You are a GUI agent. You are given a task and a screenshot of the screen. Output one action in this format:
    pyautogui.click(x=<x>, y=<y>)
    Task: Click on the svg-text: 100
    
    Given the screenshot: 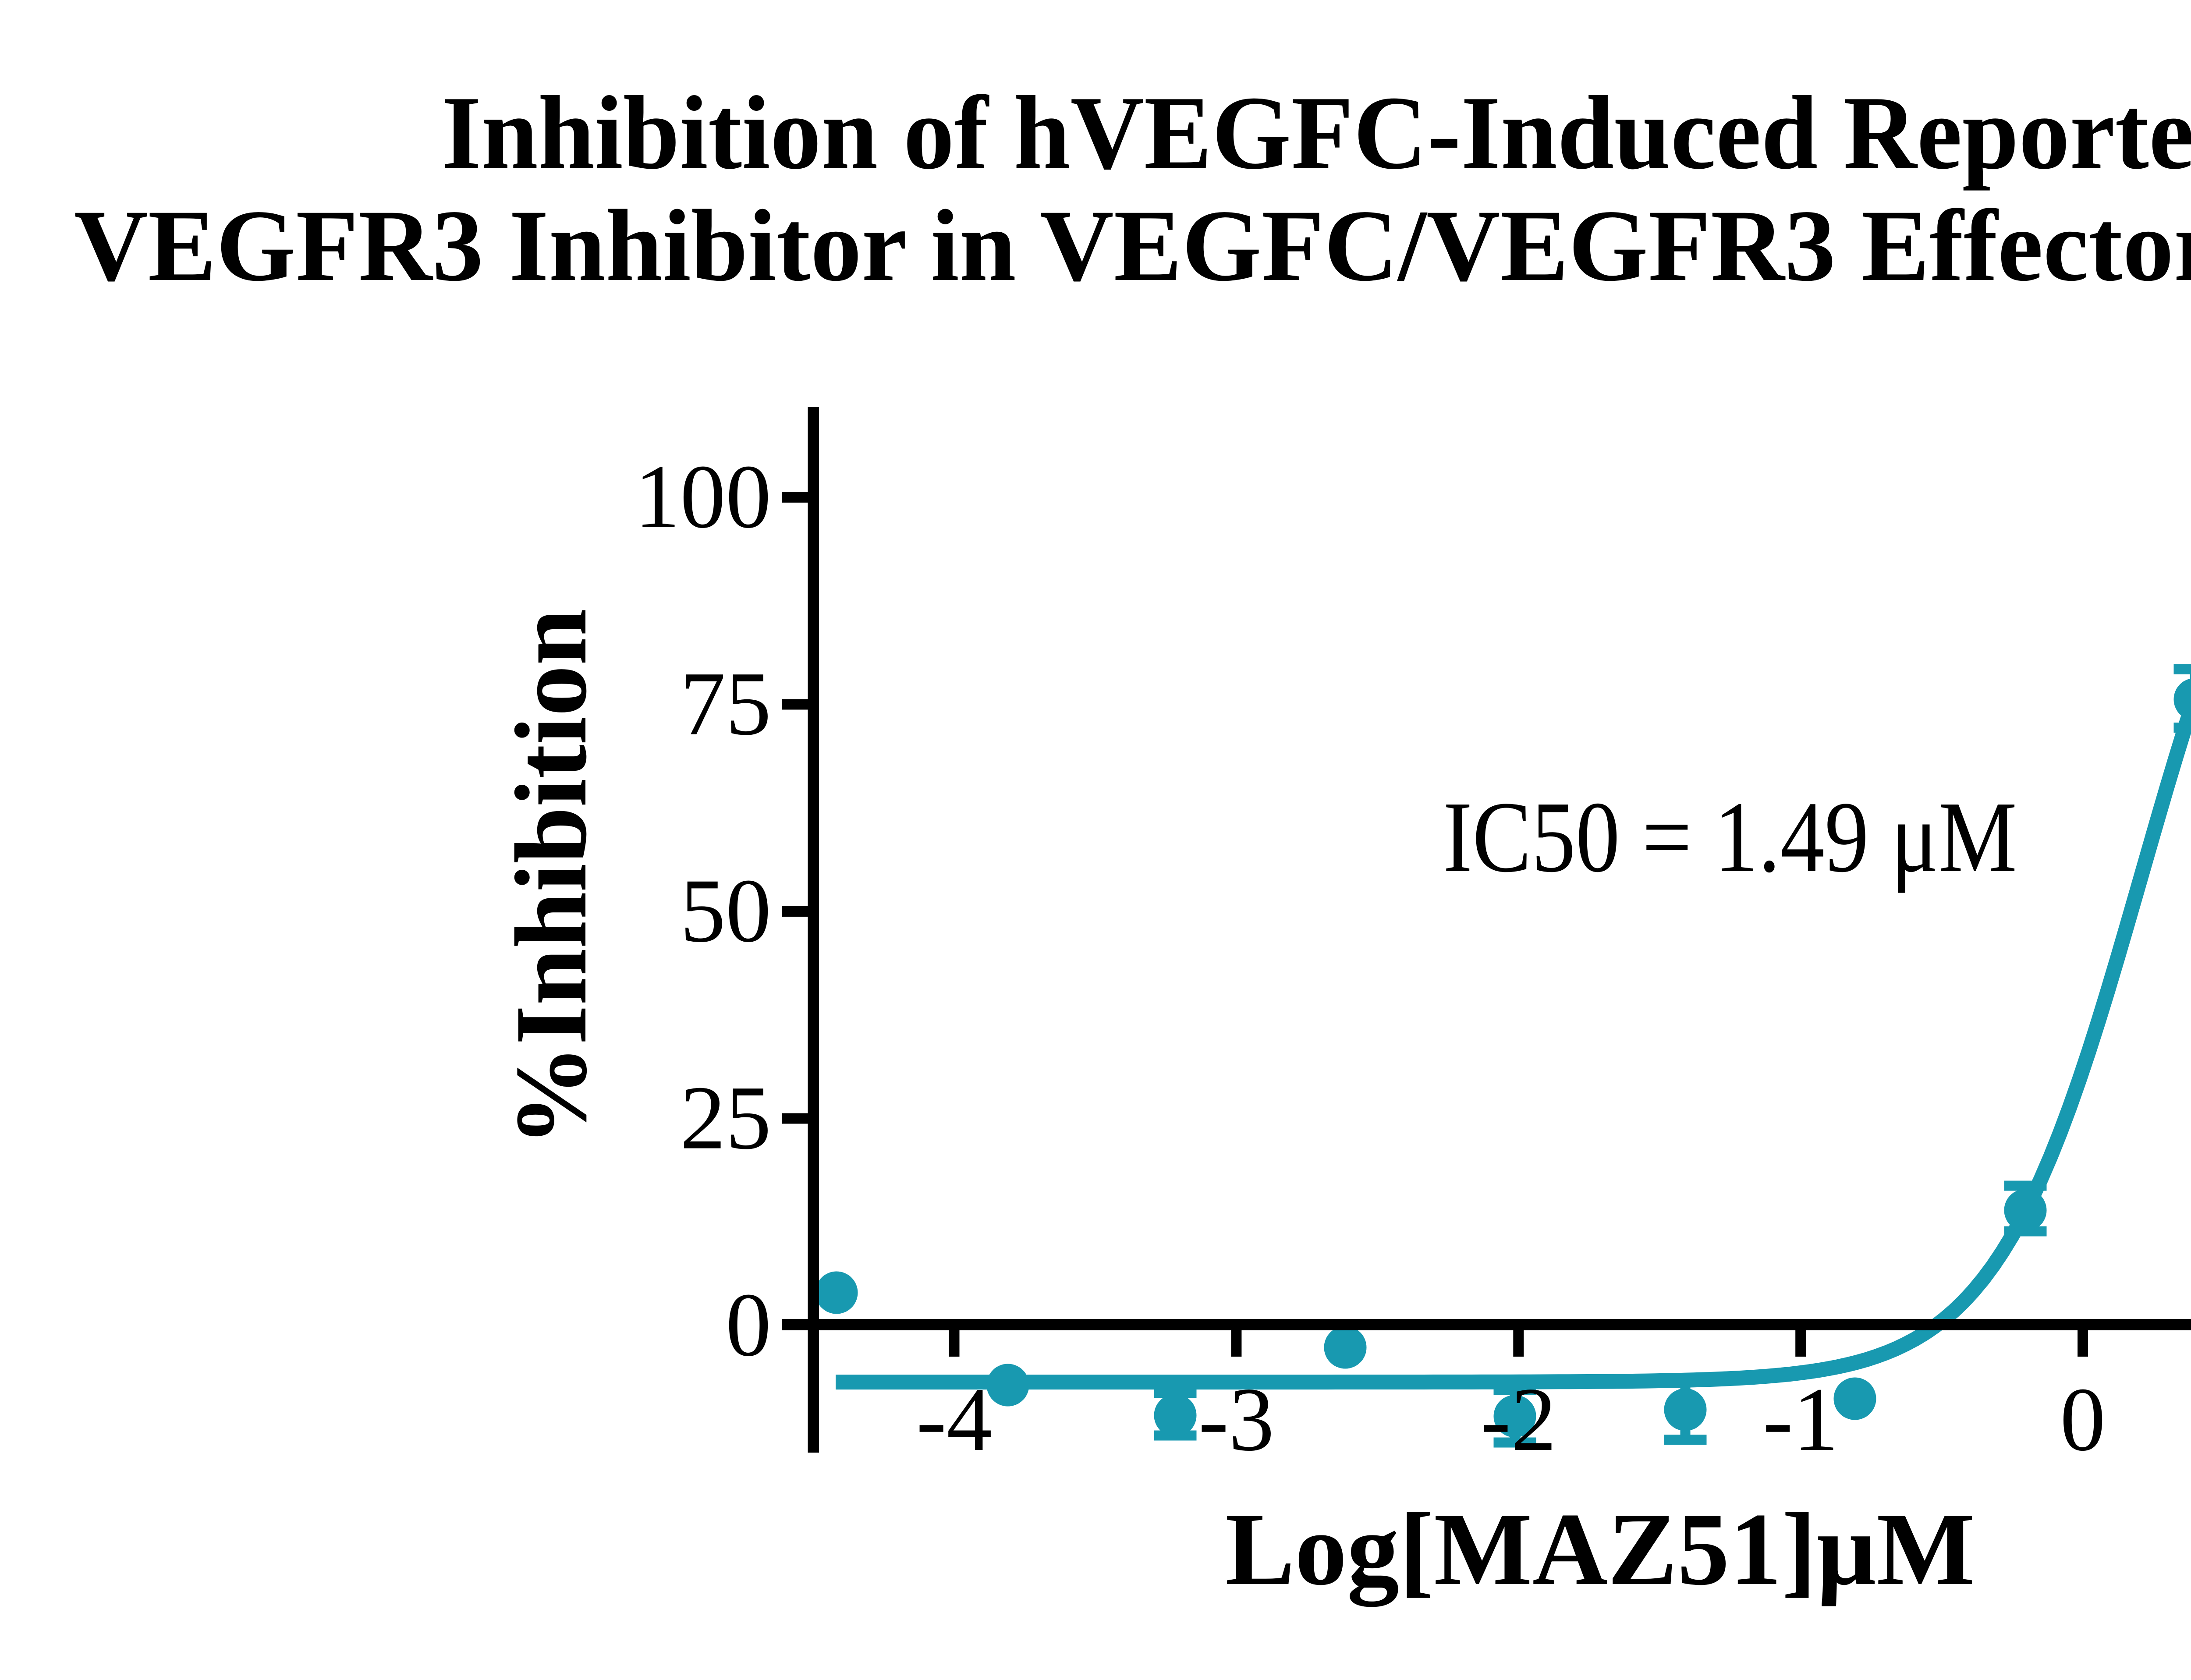 What is the action you would take?
    pyautogui.click(x=703, y=496)
    